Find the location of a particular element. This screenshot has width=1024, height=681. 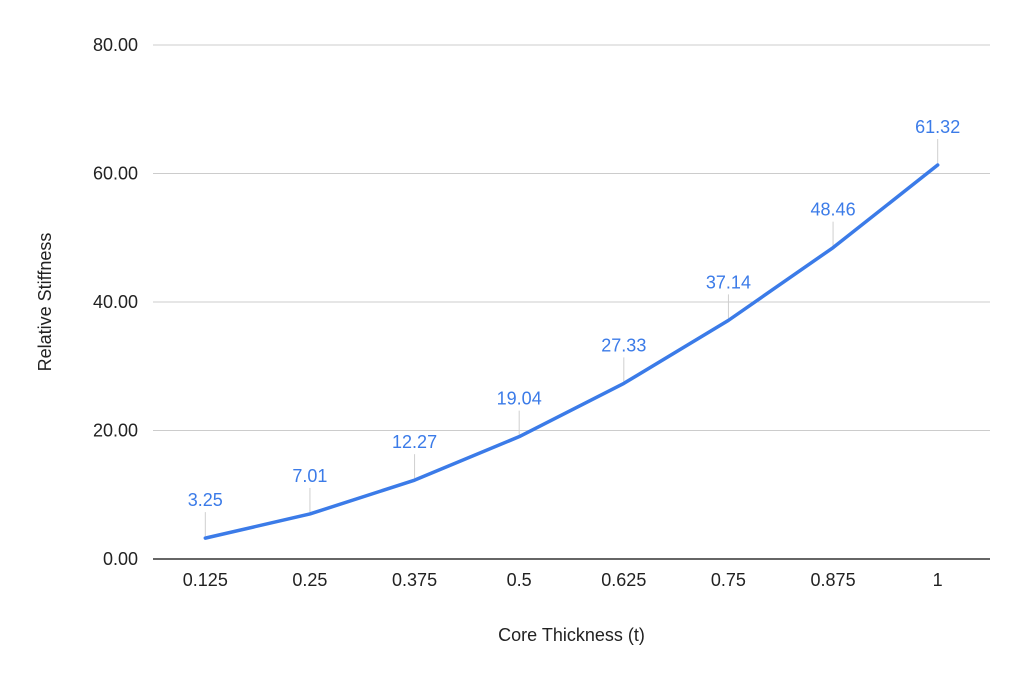

x-tick-label: 0.625 is located at coordinates (623, 580).